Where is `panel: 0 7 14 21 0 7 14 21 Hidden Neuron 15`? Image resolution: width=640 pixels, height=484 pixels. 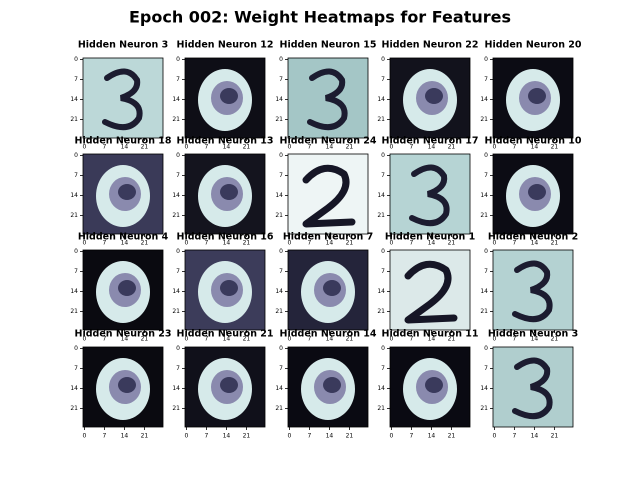
panel: 0 7 14 21 0 7 14 21 Hidden Neuron 15 is located at coordinates (325, 95).